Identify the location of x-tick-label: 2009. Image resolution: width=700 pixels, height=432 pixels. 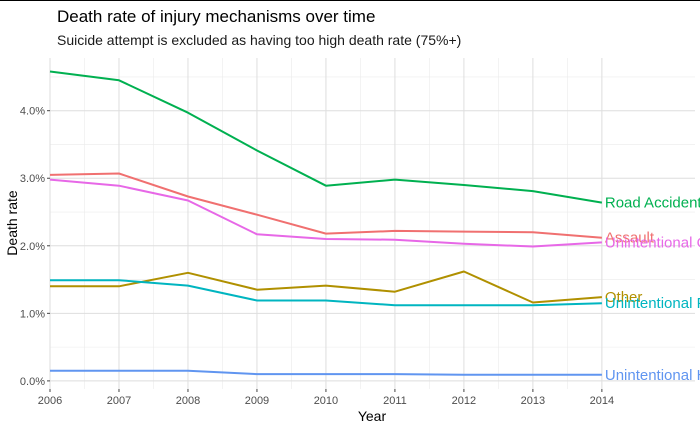
(257, 401).